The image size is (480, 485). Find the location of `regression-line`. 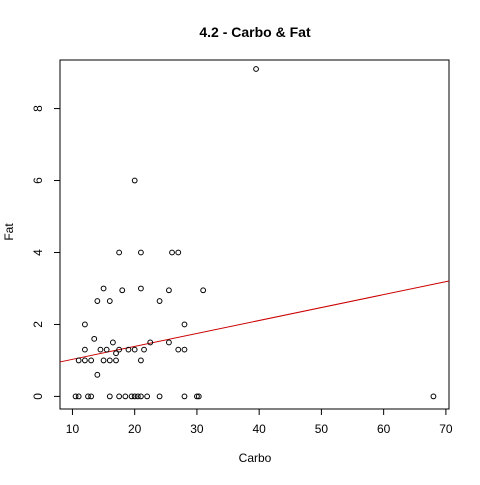

regression-line is located at coordinates (254, 321).